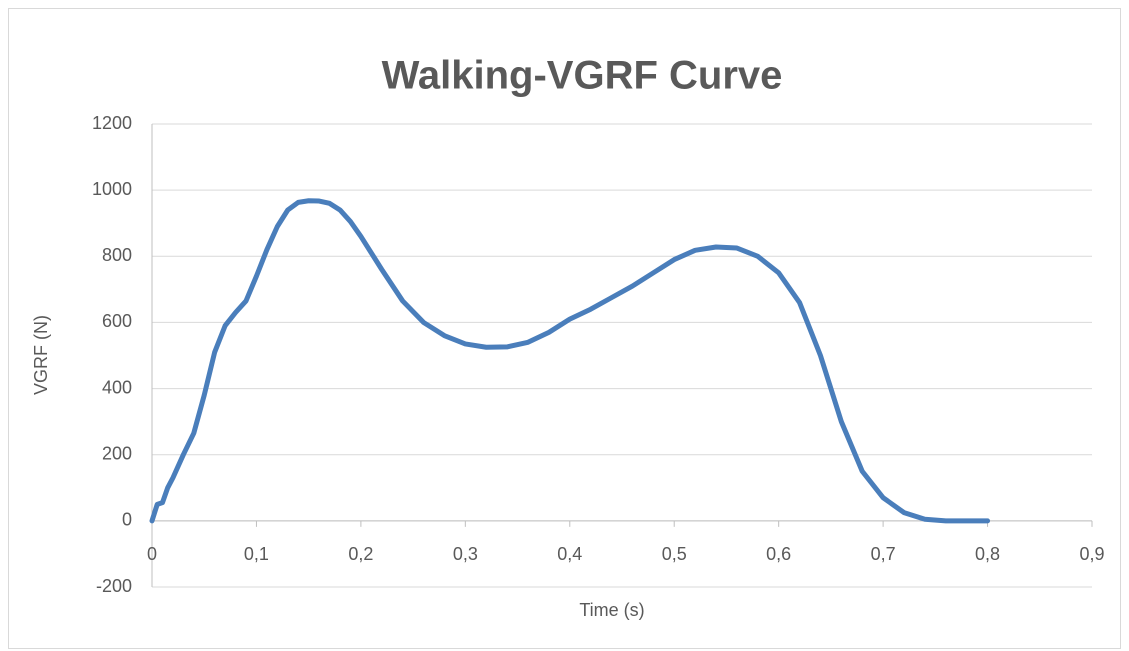  What do you see at coordinates (778, 554) in the screenshot?
I see `x-tick-label: 0,6` at bounding box center [778, 554].